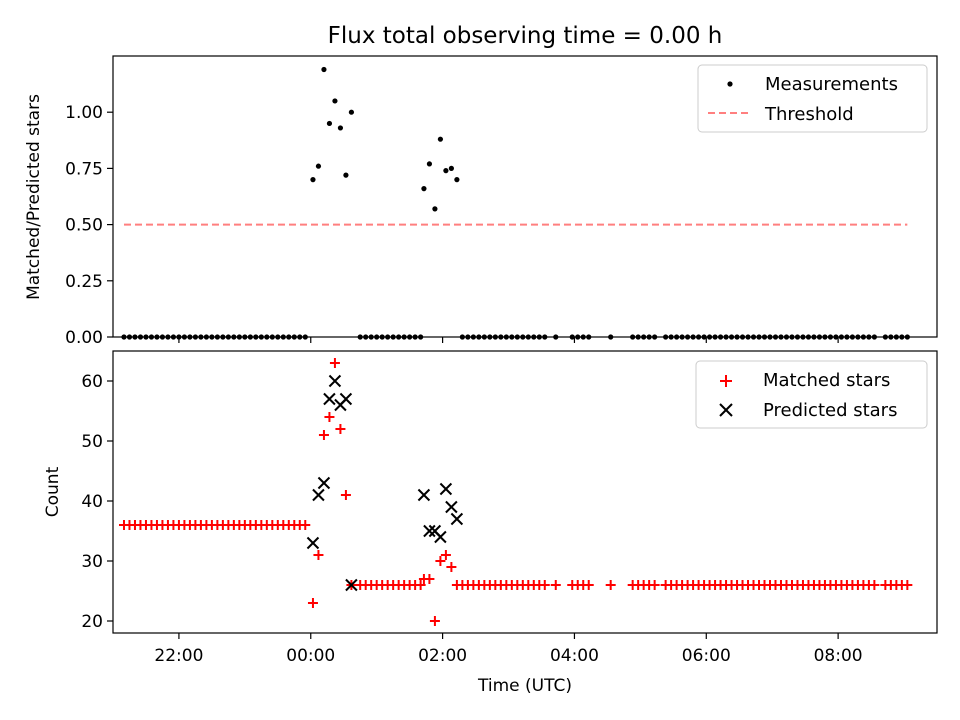 The width and height of the screenshot is (960, 720). I want to click on bottom-y-tick-label: 40, so click(92, 502).